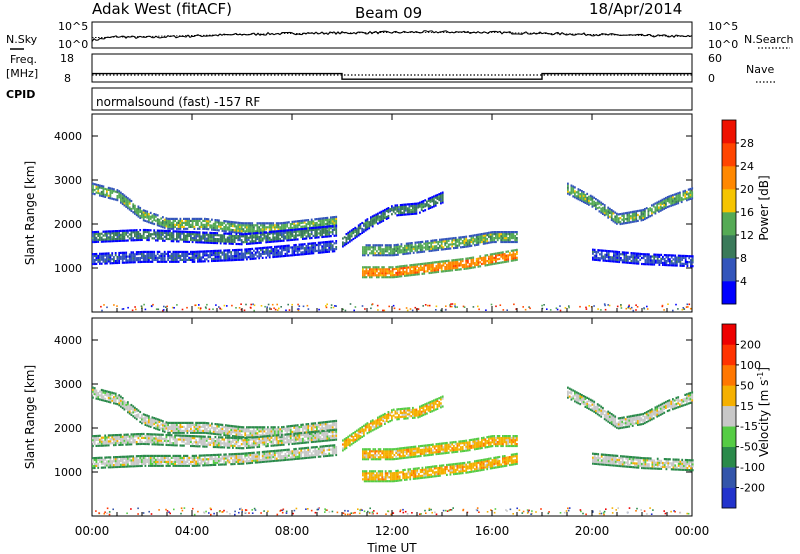 This screenshot has width=800, height=554. What do you see at coordinates (764, 207) in the screenshot?
I see `power-colorbar-label: Power [dB]` at bounding box center [764, 207].